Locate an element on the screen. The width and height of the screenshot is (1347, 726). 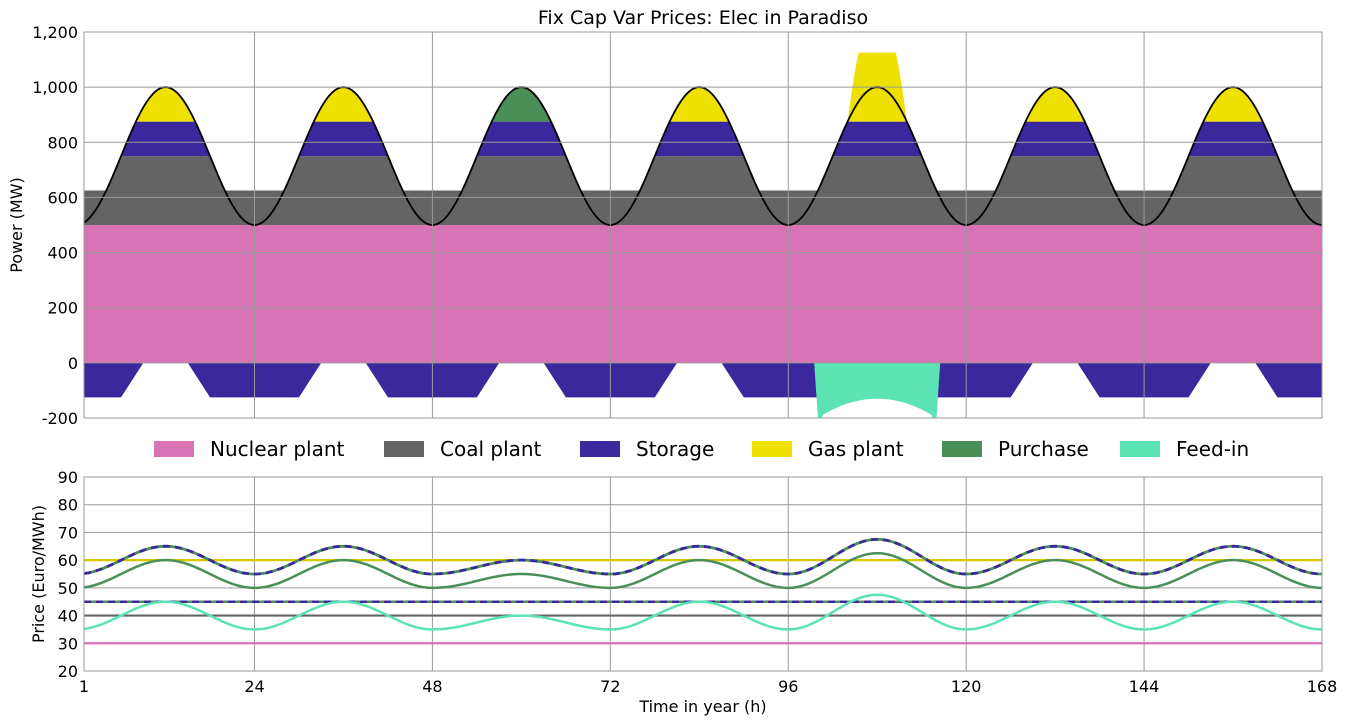
legend-swatch-gas-plant is located at coordinates (772, 449).